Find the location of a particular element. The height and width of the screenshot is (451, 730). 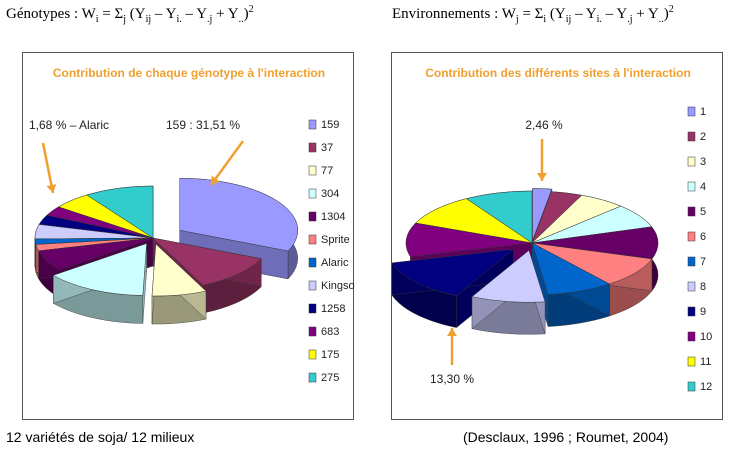

annotation-159-31-51: 159 : 31,51 % is located at coordinates (205, 152).